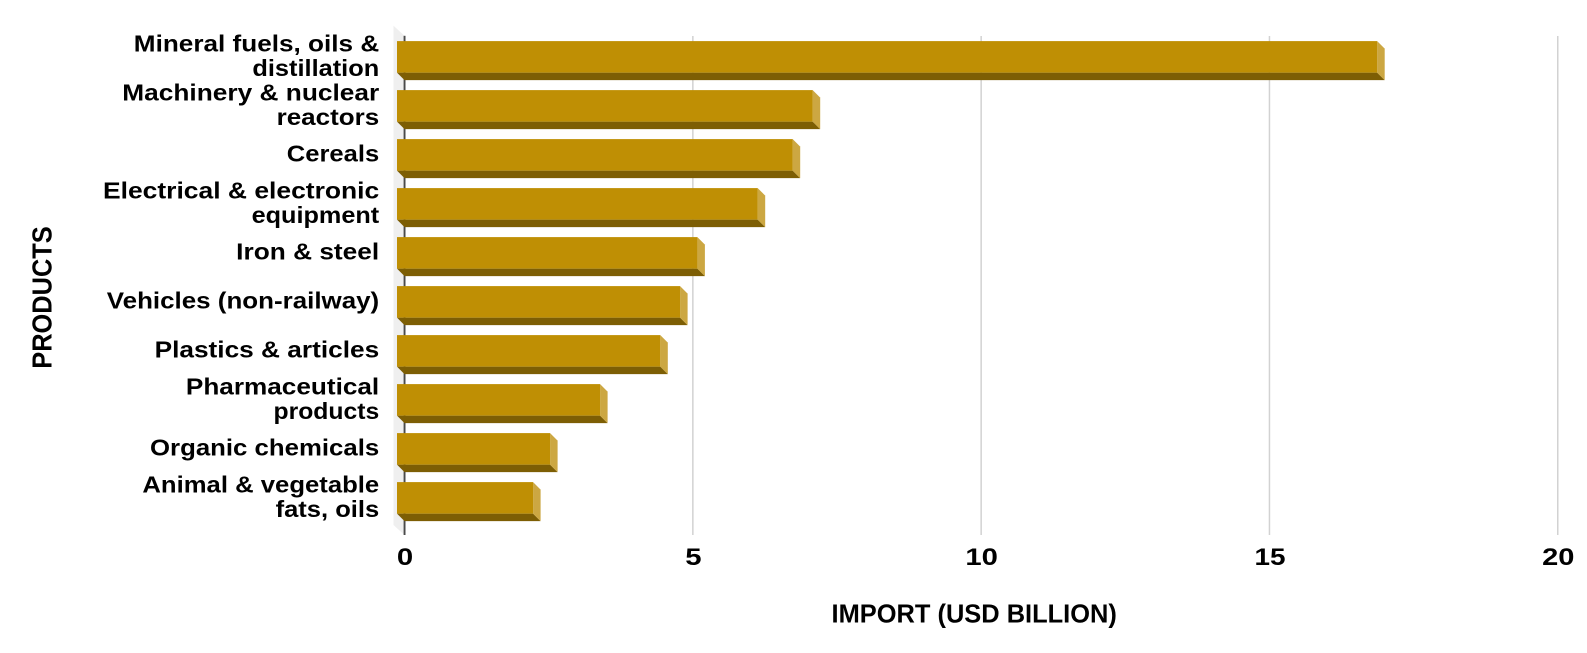 The height and width of the screenshot is (653, 1587). I want to click on svg-text: 0, so click(405, 557).